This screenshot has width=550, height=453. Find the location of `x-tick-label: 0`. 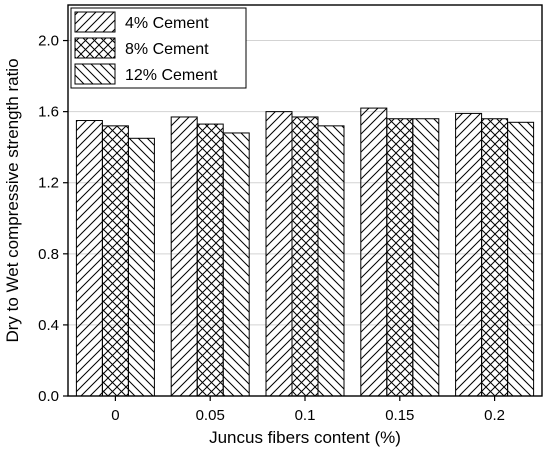

x-tick-label: 0 is located at coordinates (115, 415).